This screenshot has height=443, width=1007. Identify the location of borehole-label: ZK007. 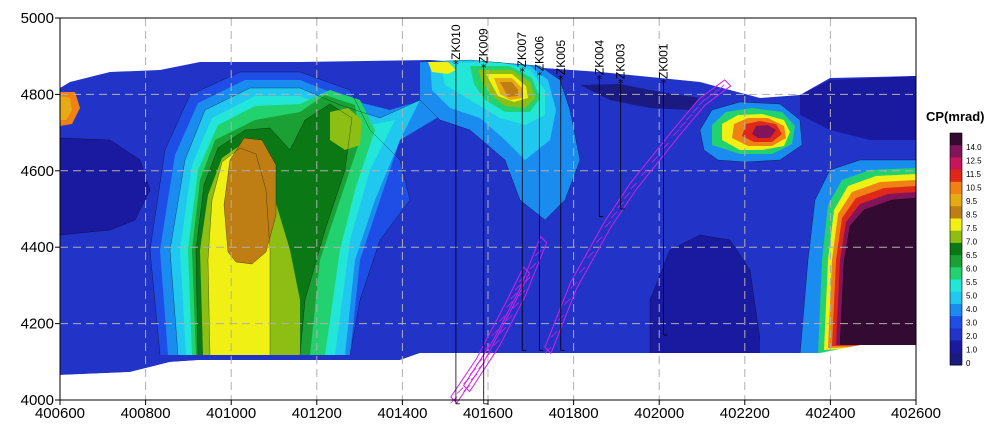
(522, 50).